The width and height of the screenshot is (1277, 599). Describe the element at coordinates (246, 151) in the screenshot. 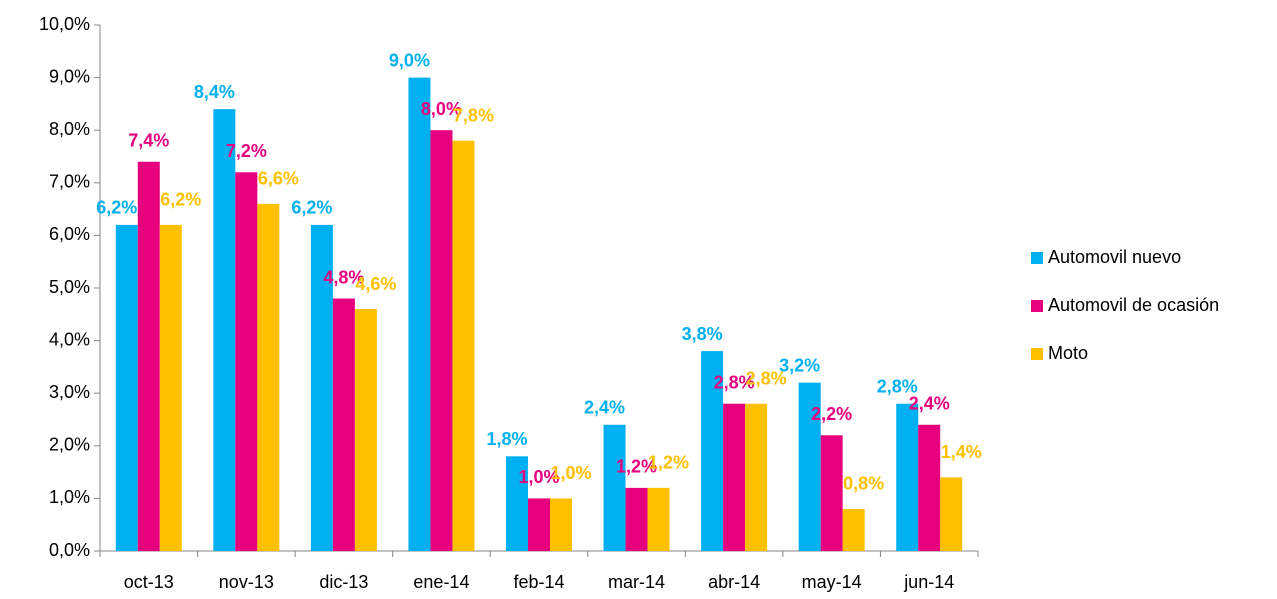

I see `value-label: 7,2%` at that location.